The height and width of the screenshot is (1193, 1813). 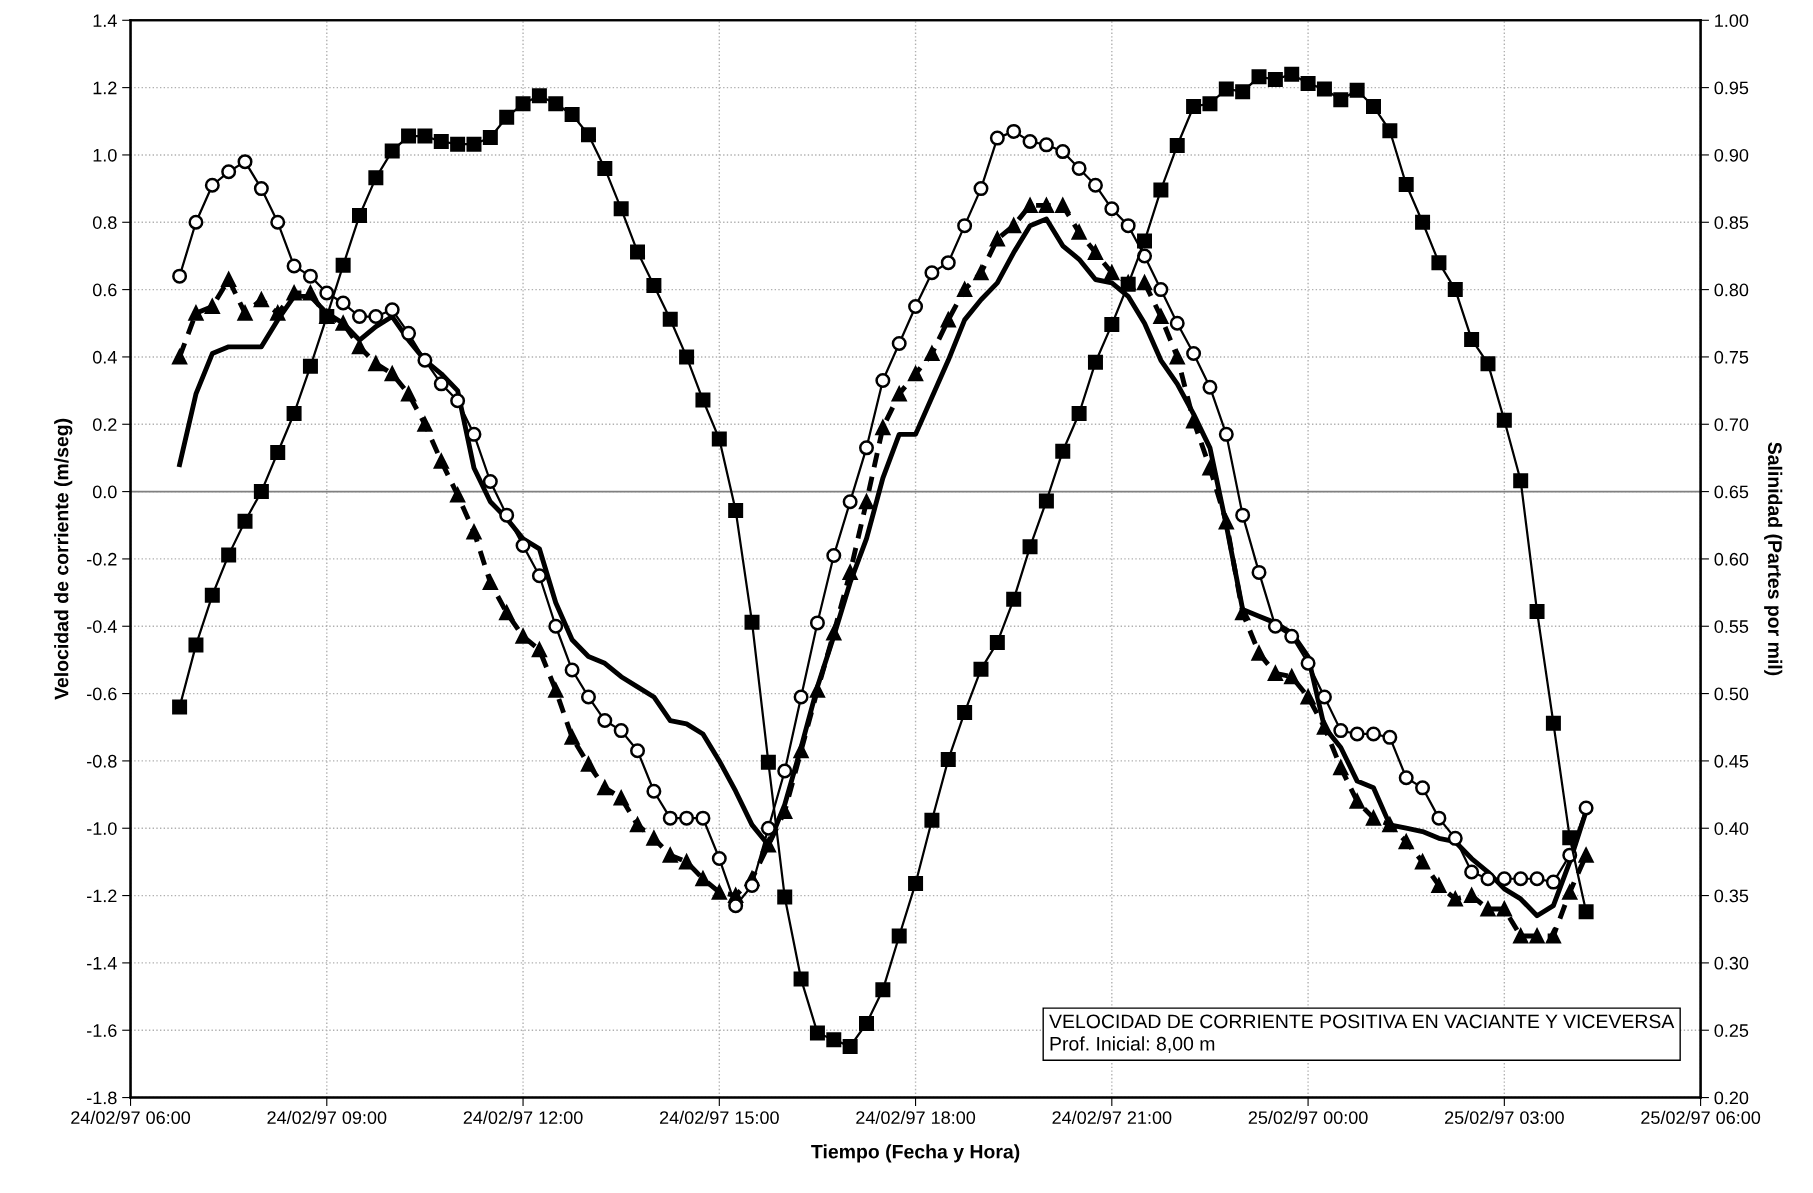 I want to click on y2-tick-label: 0.60, so click(x=1731, y=559).